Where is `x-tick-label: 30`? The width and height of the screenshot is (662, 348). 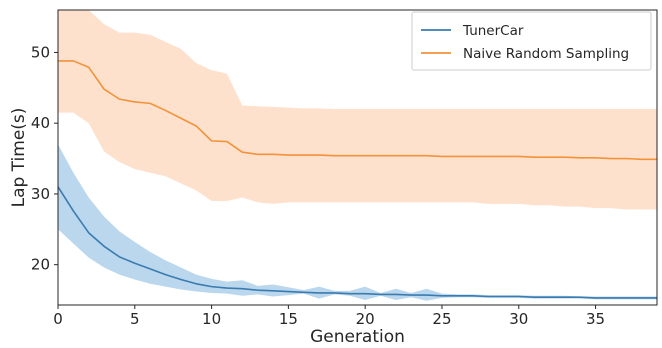
x-tick-label: 30 is located at coordinates (518, 319).